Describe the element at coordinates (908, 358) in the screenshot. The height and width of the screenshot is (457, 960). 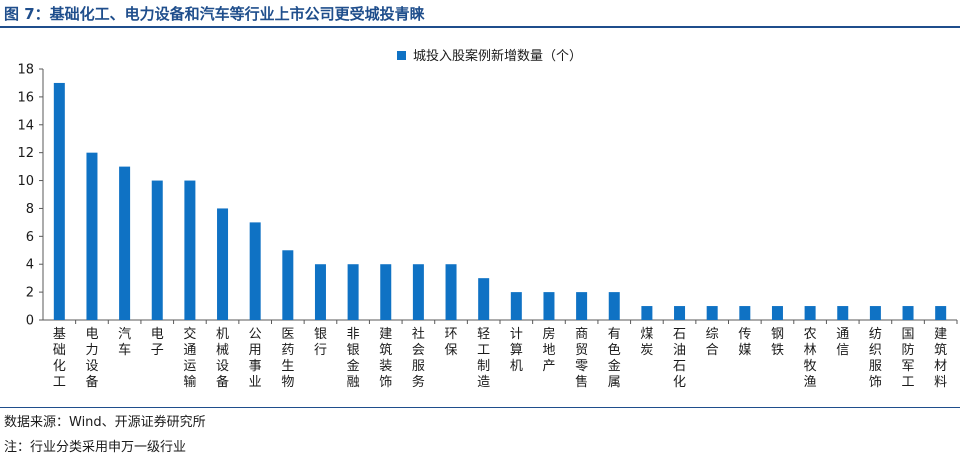
I see `x-tick-label: 国防军工` at that location.